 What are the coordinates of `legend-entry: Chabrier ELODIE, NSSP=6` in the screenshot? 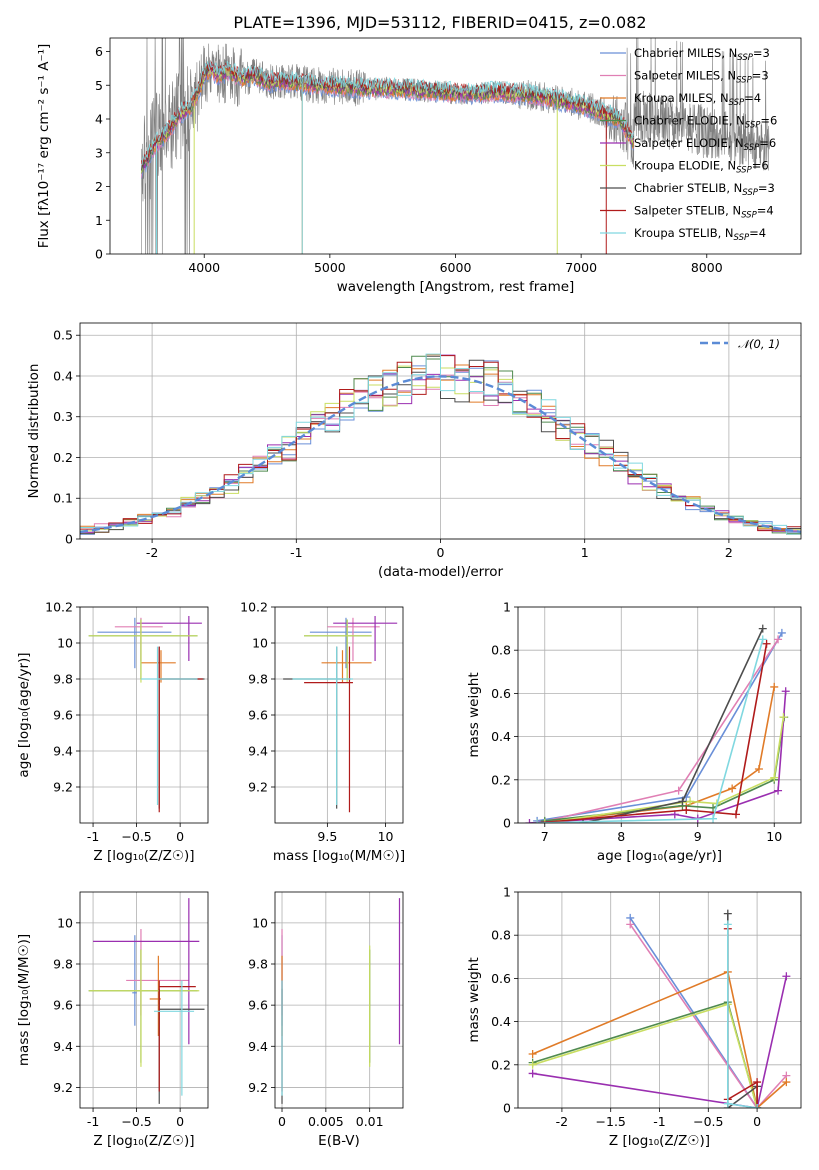 It's located at (705, 122).